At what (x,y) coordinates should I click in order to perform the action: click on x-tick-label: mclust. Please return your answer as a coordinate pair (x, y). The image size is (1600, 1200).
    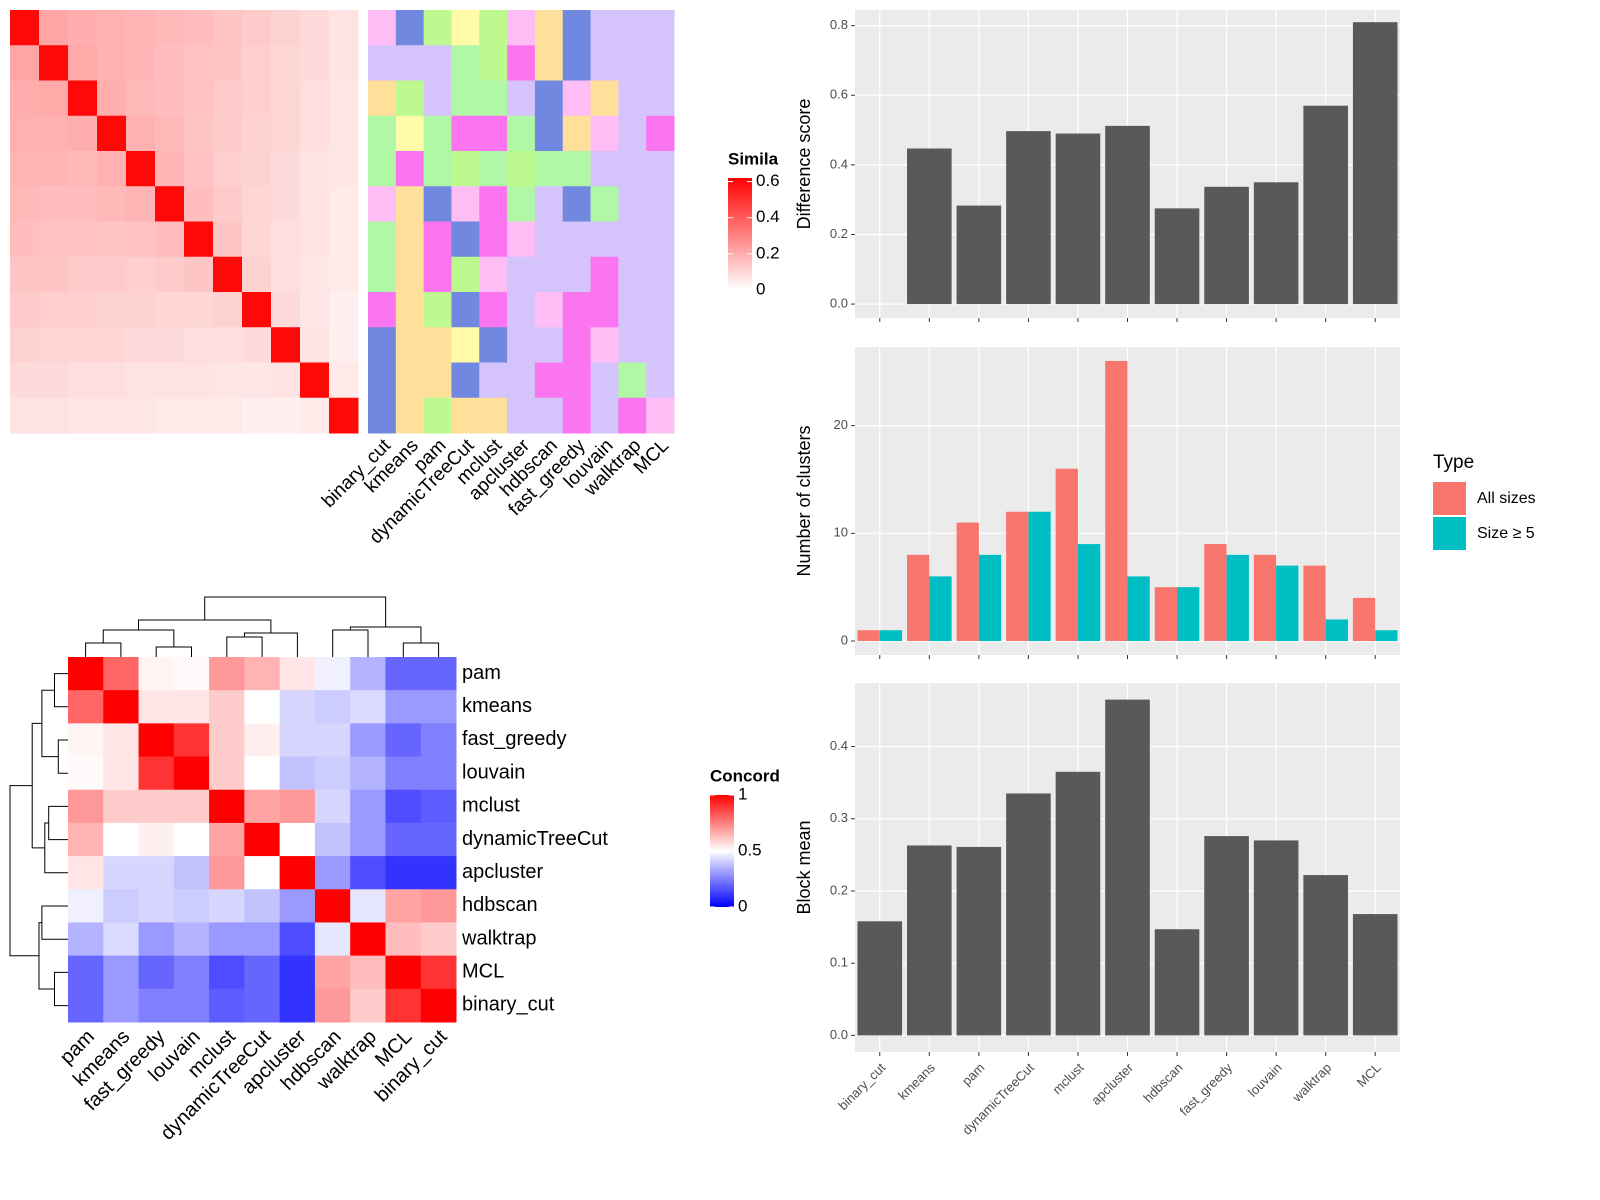
    Looking at the image, I should click on (1067, 1078).